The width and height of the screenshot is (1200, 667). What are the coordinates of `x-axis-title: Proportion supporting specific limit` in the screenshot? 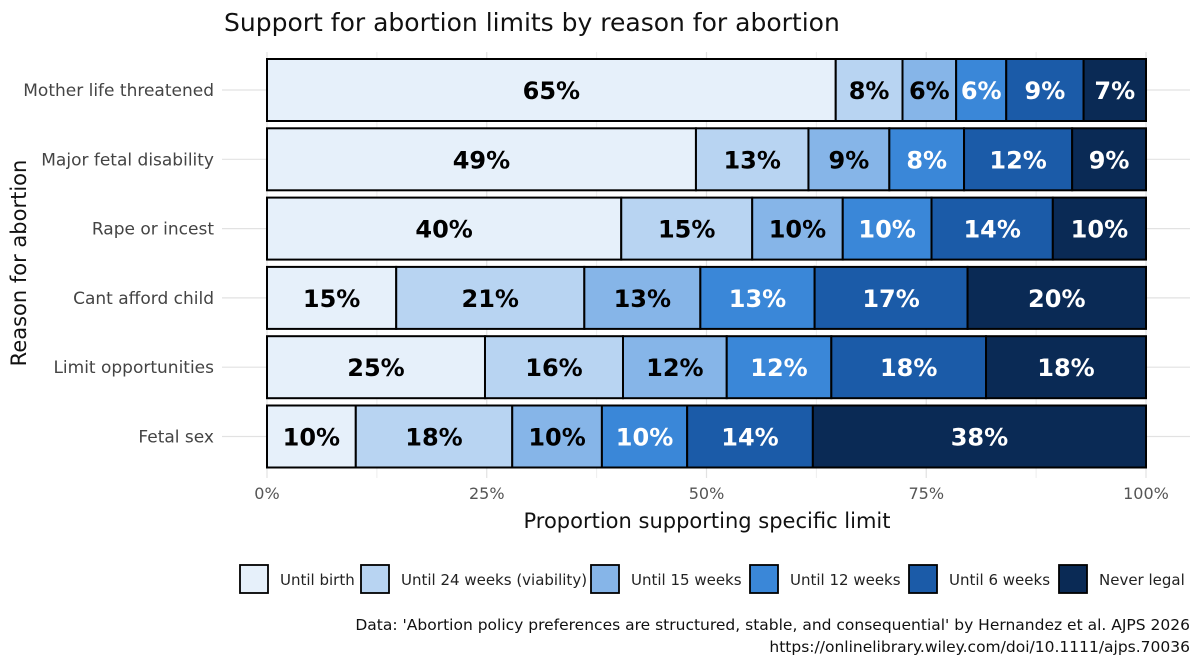 It's located at (706, 521).